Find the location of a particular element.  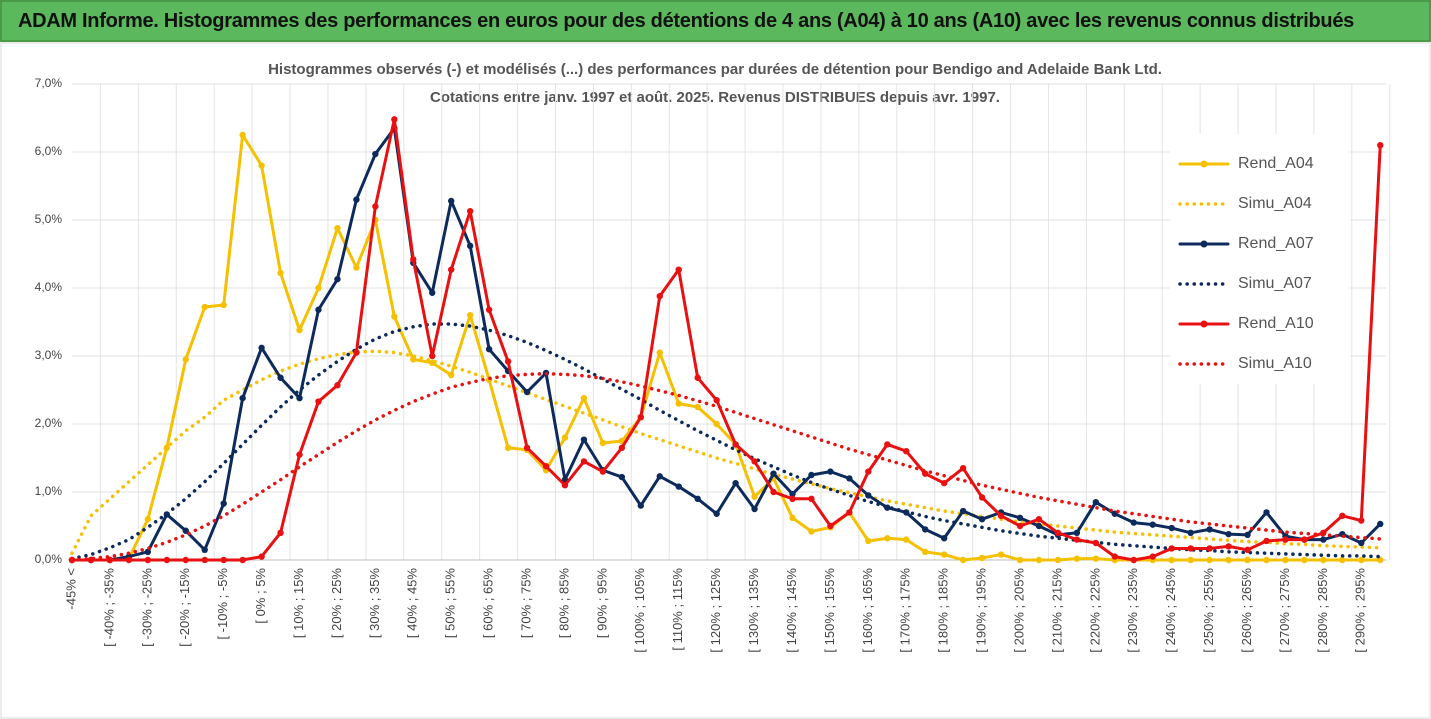

legend-label: Rend_A04 is located at coordinates (1276, 163).